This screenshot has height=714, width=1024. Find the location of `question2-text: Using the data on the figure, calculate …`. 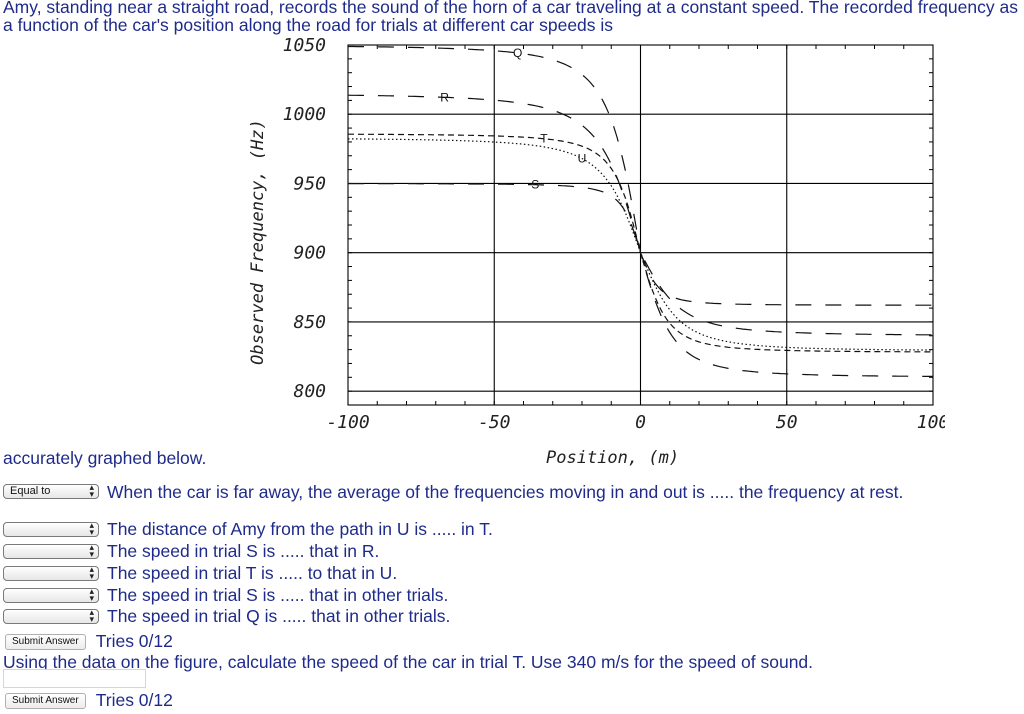

question2-text: Using the data on the figure, calculate … is located at coordinates (408, 662).